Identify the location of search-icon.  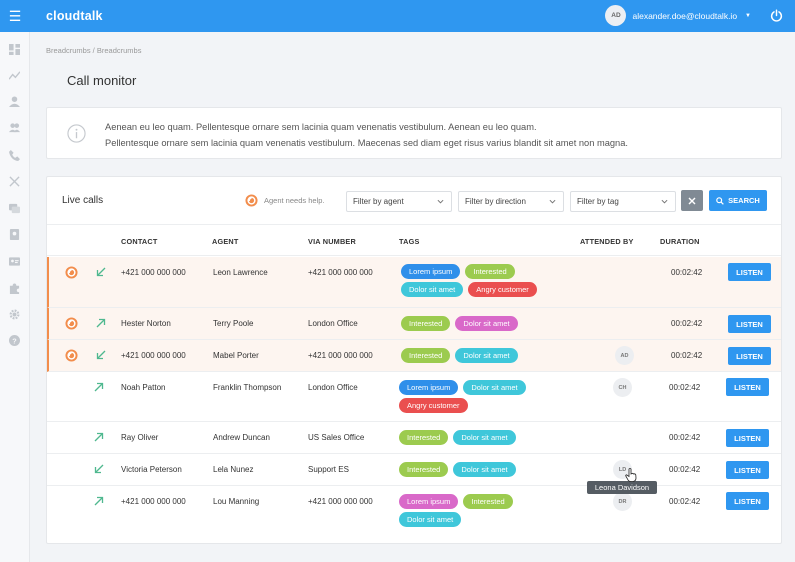
(720, 200).